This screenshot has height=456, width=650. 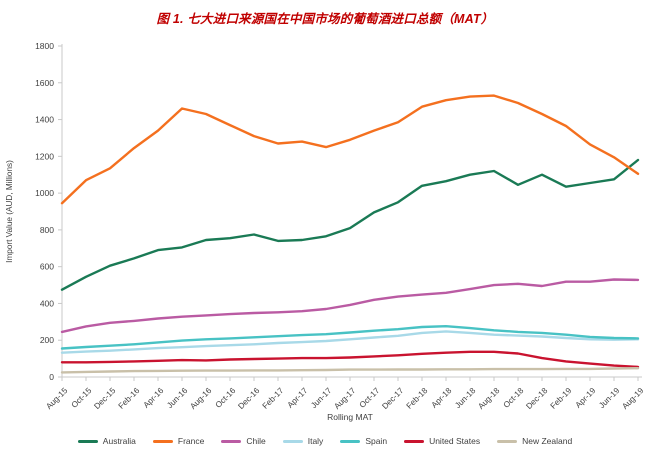 I want to click on series-line-new-zealand, so click(x=350, y=370).